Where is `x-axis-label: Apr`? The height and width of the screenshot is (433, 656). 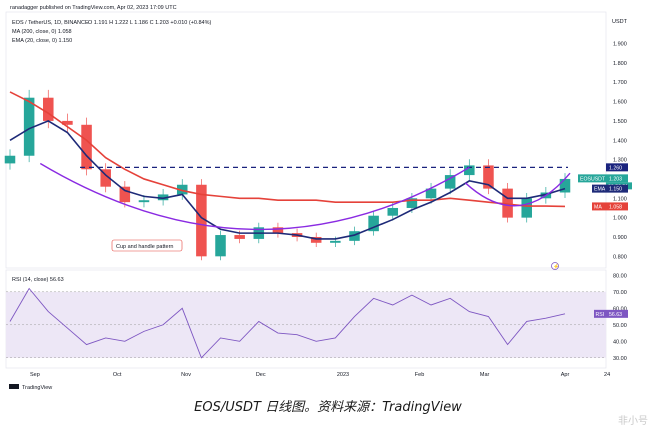 x-axis-label: Apr is located at coordinates (565, 375).